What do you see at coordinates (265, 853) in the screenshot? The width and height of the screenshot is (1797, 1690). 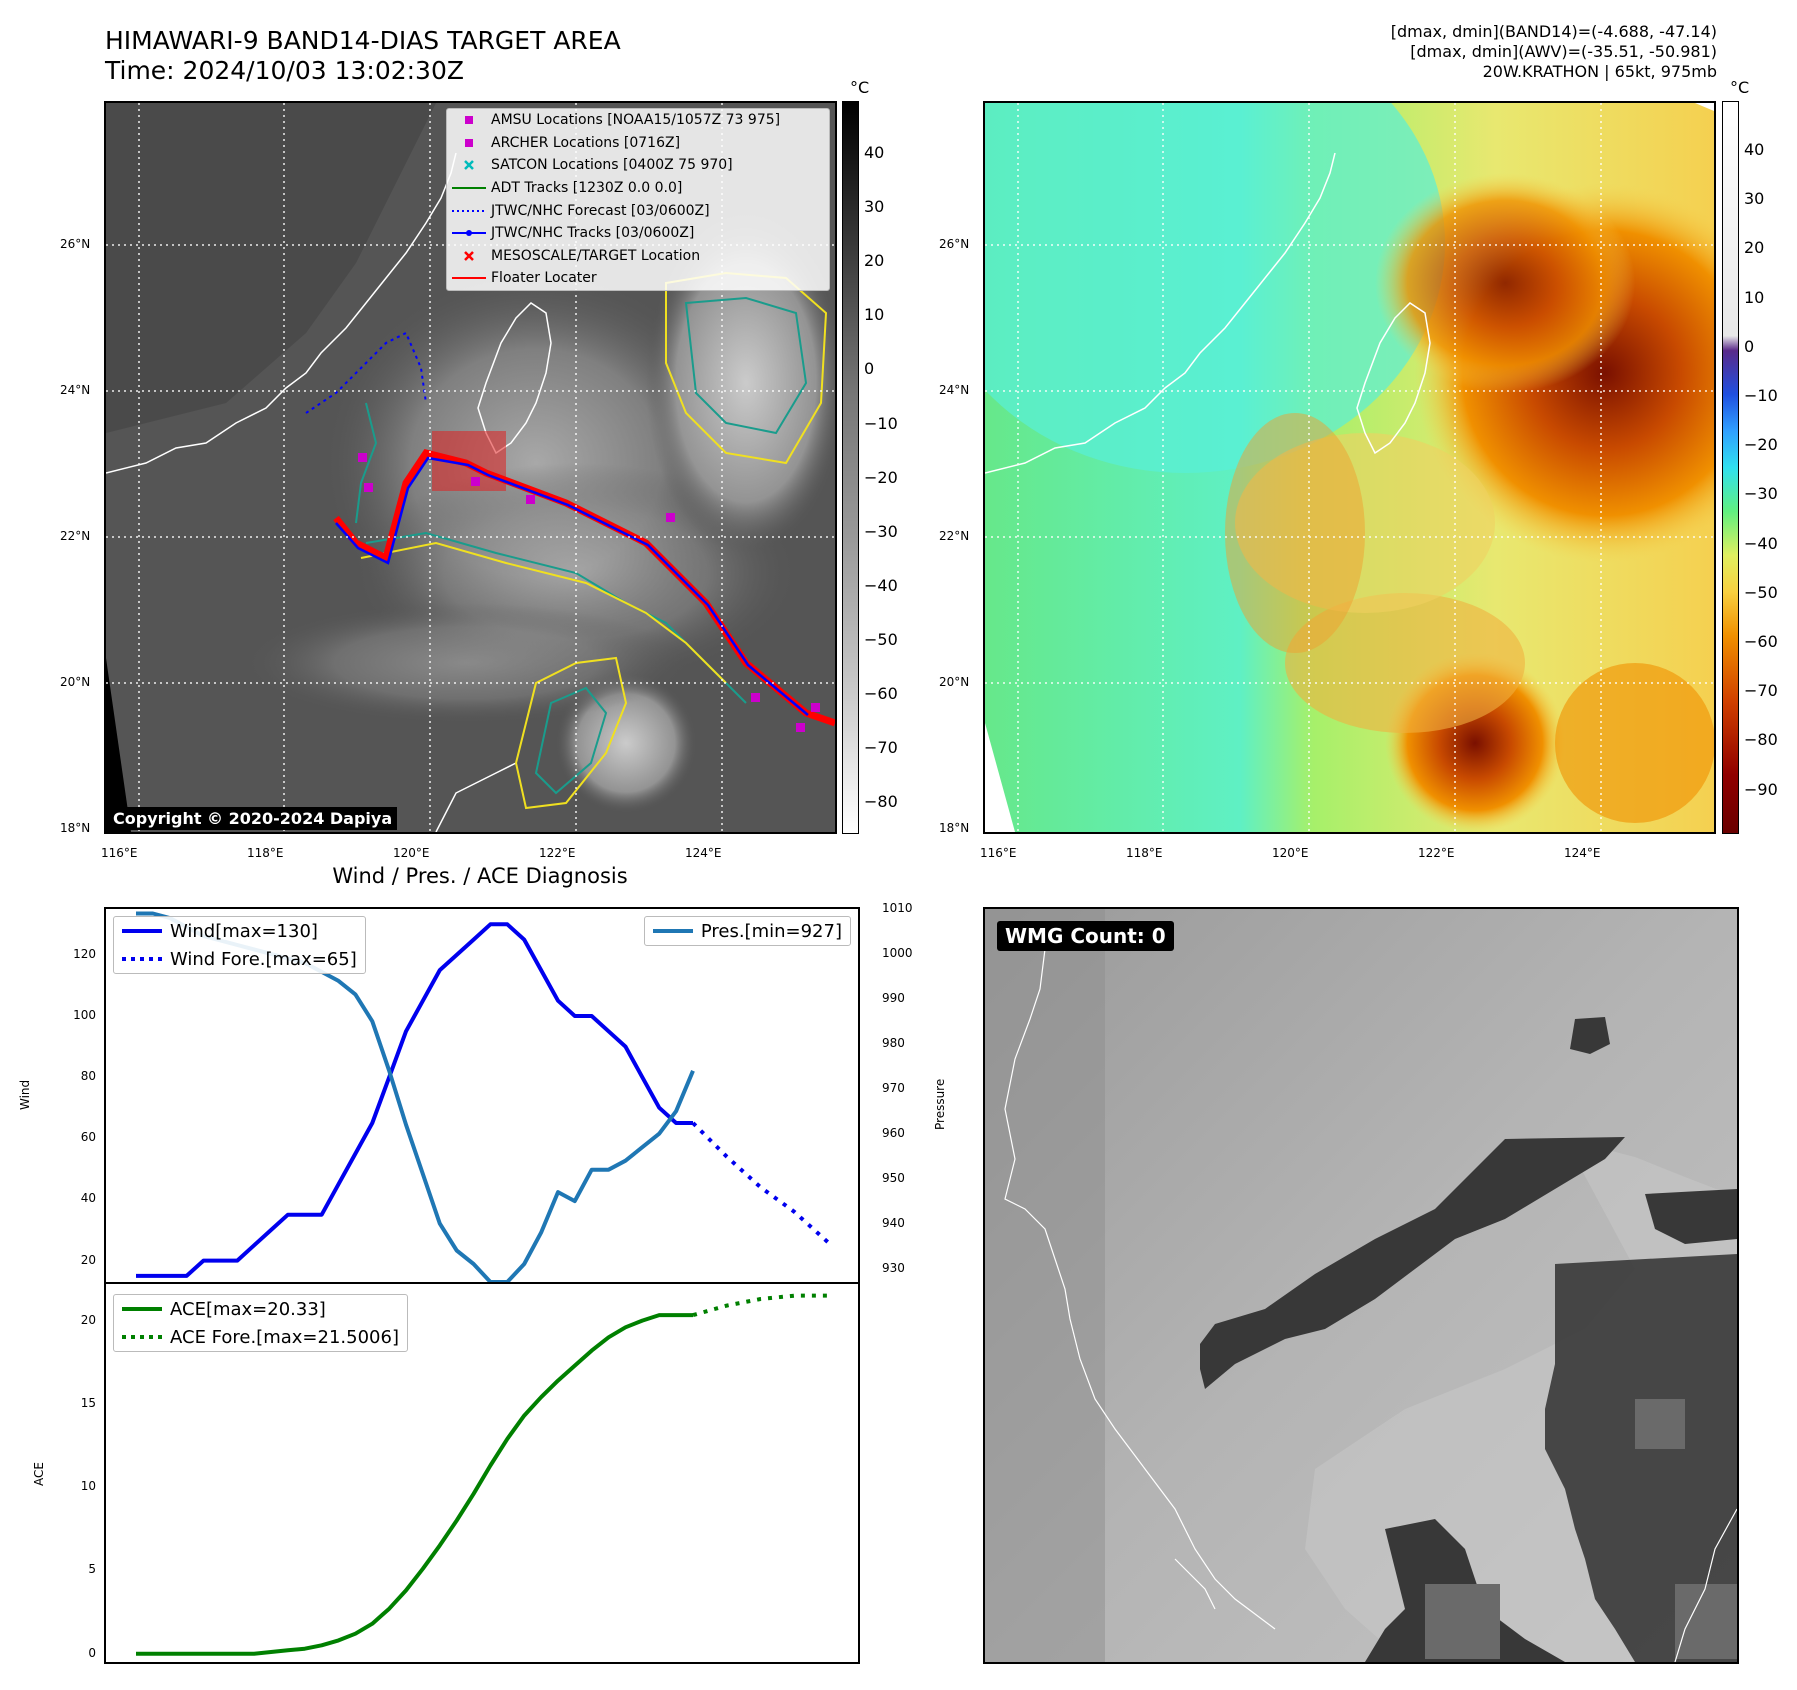 I see `lon-tick-118: 118°E` at bounding box center [265, 853].